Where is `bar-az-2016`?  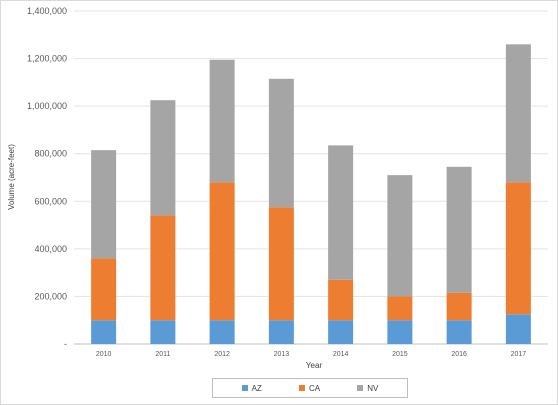 bar-az-2016 is located at coordinates (459, 332).